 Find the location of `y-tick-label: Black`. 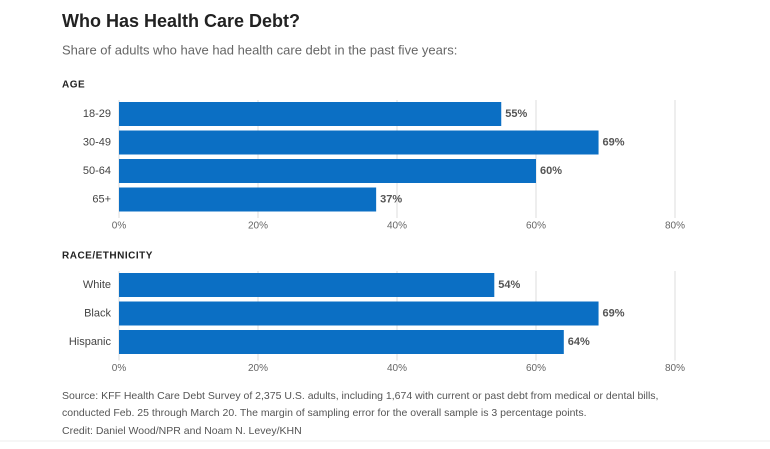

y-tick-label: Black is located at coordinates (97, 313).